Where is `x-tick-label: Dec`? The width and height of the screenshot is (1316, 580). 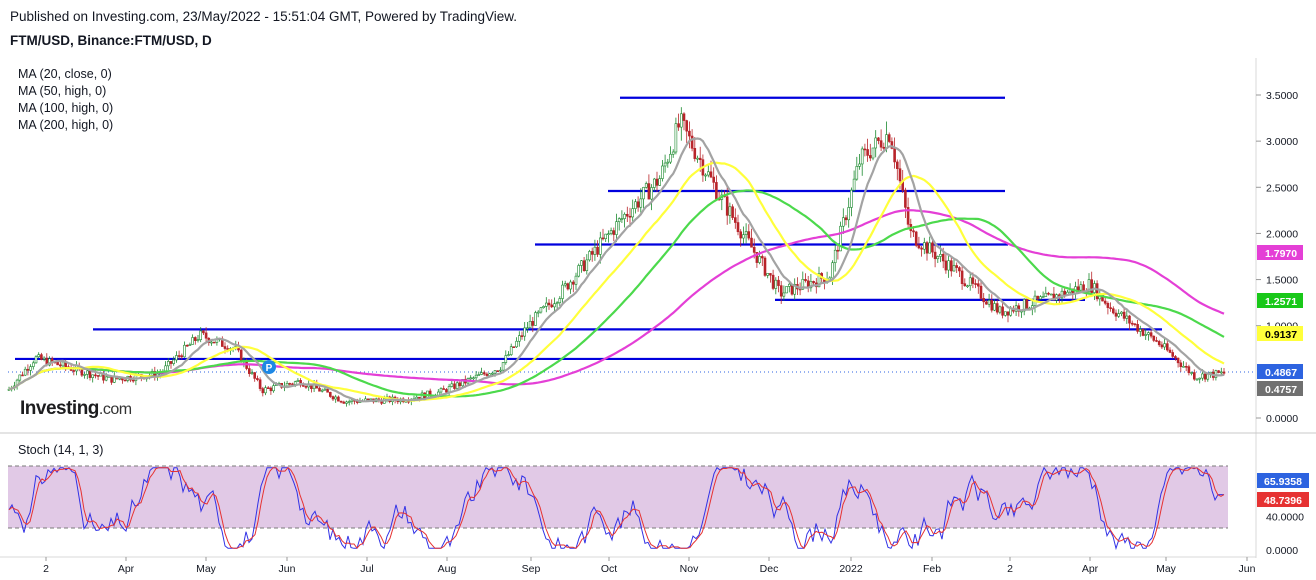
x-tick-label: Dec is located at coordinates (769, 569).